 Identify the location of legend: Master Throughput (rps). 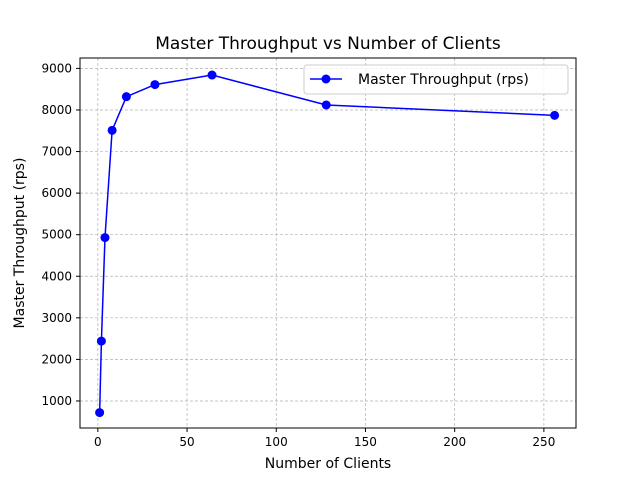
(436, 79).